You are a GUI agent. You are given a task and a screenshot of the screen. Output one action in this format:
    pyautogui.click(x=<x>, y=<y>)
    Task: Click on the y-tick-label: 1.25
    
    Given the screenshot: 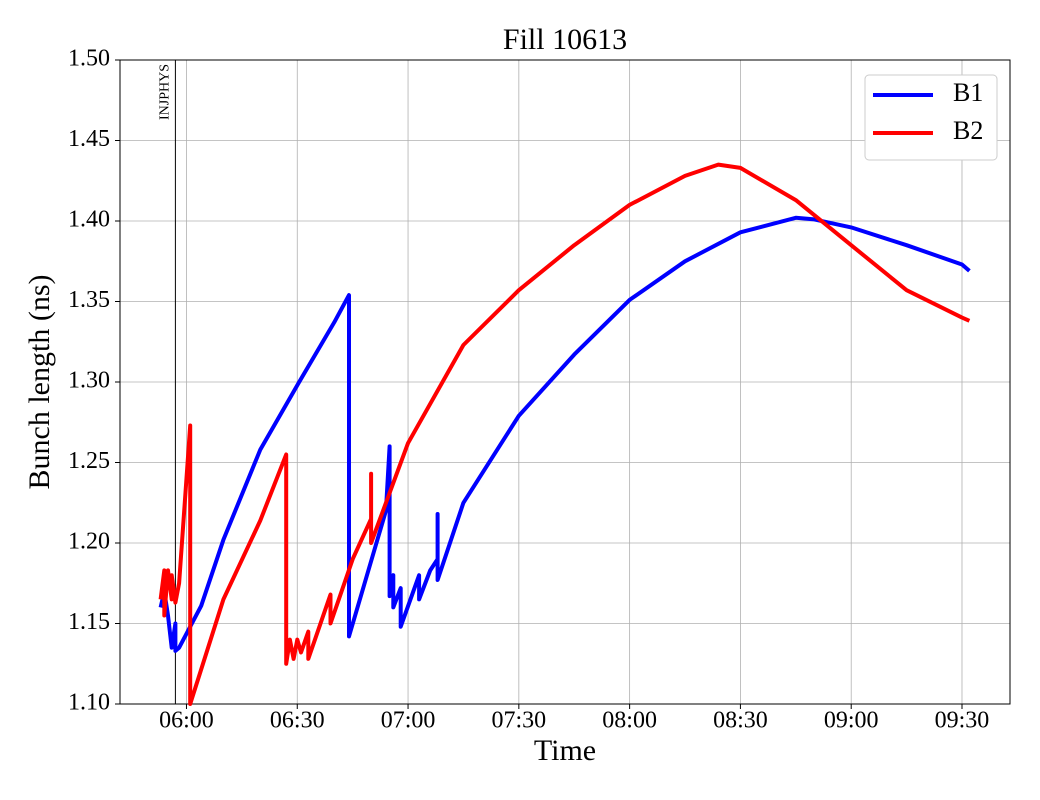 What is the action you would take?
    pyautogui.click(x=89, y=461)
    